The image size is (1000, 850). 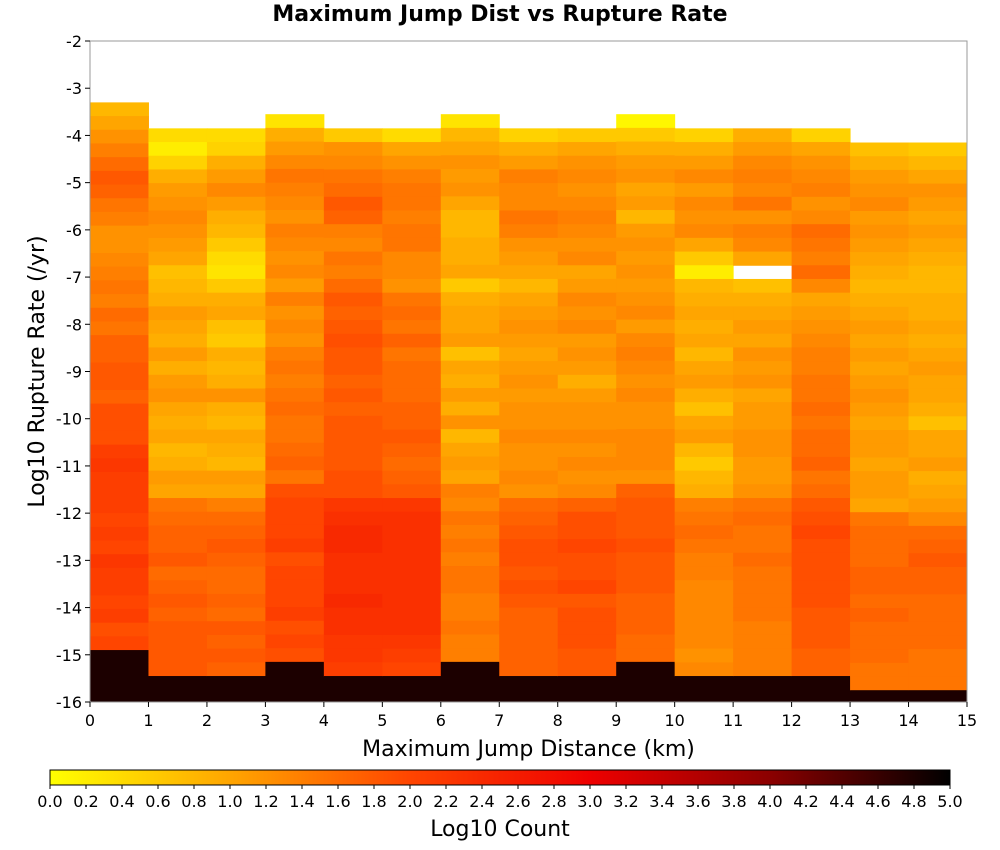 I want to click on y-tick-label: -16, so click(x=69, y=702).